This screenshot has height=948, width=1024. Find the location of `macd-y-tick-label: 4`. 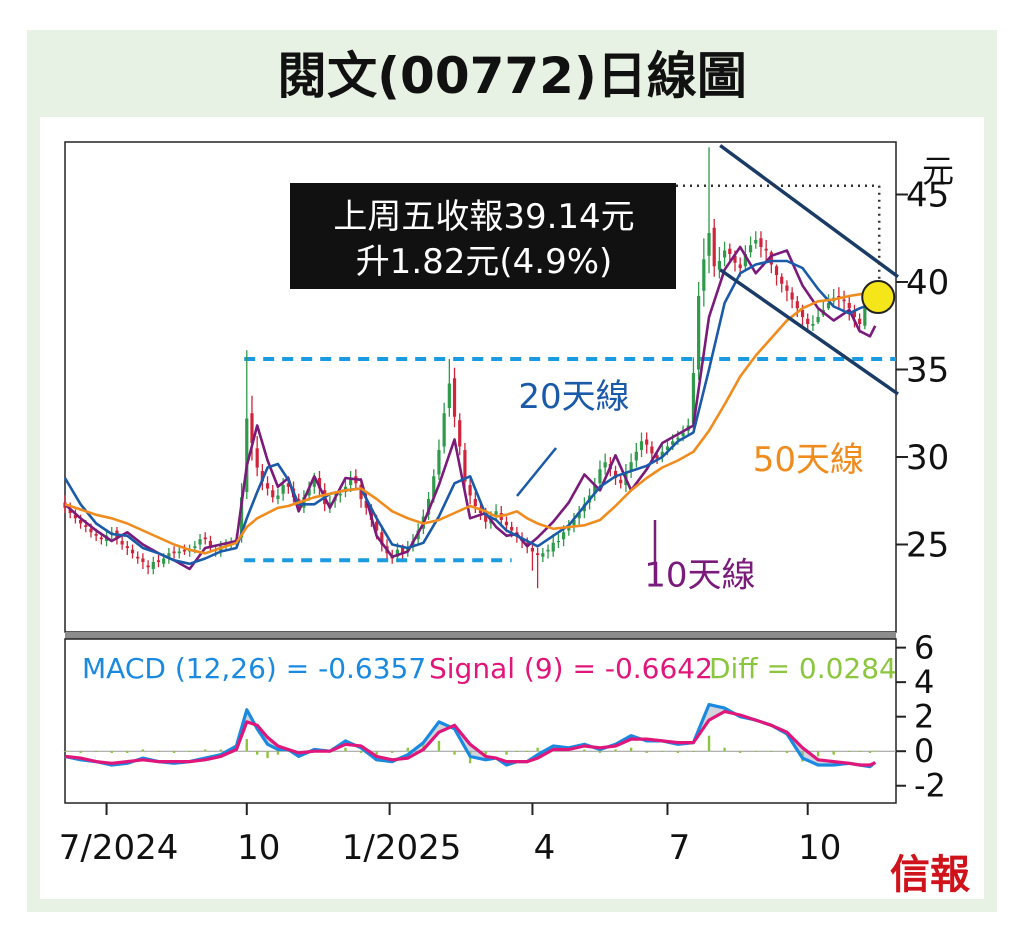

macd-y-tick-label: 4 is located at coordinates (924, 682).